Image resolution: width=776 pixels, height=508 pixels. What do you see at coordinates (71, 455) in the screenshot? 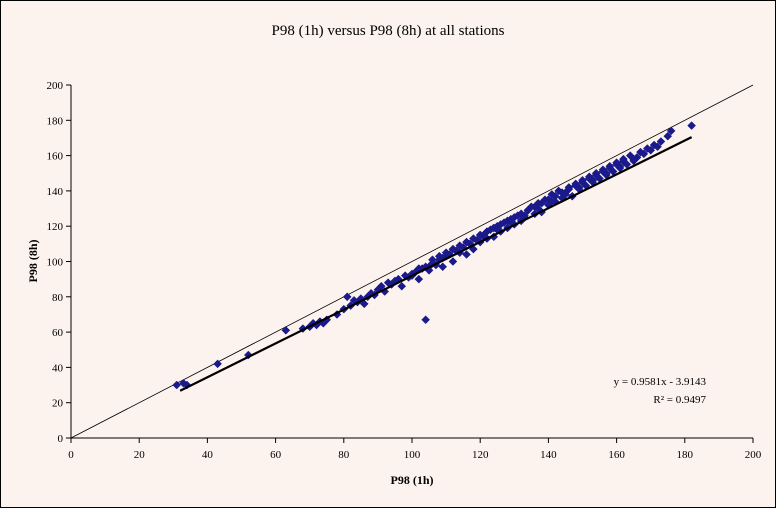
I see `x-tick-label: 0` at bounding box center [71, 455].